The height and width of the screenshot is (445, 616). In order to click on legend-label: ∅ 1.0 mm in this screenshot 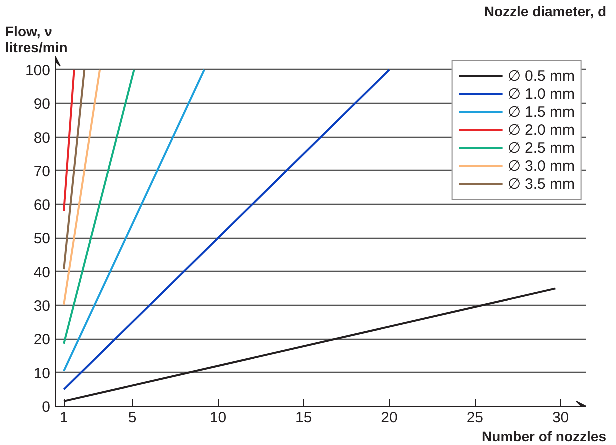, I will do `click(541, 94)`.